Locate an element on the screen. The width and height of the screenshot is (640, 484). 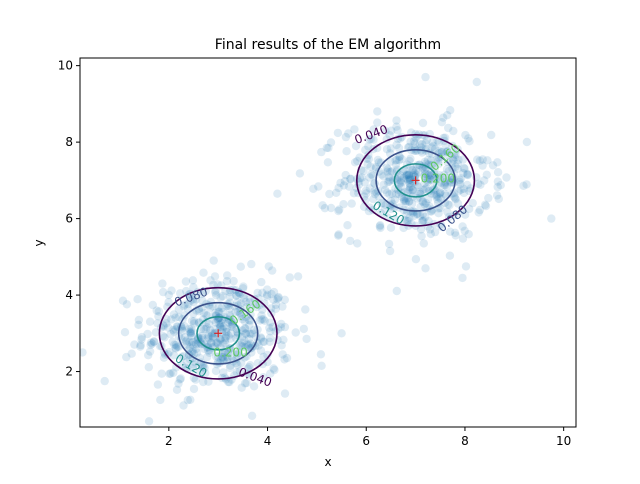
y-tick-label: 8 is located at coordinates (69, 142).